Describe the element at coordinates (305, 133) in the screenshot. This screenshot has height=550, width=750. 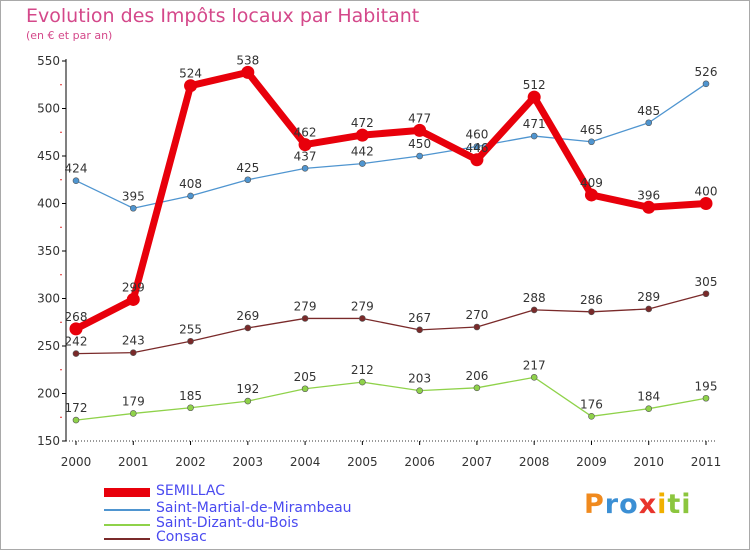
I see `data-label-semillac: 462` at that location.